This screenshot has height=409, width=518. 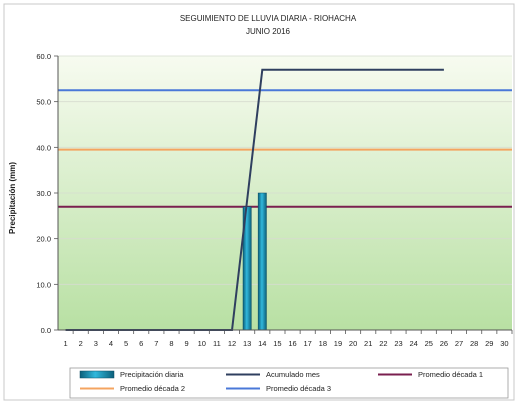 I want to click on x-tick-label: 2, so click(x=81, y=343).